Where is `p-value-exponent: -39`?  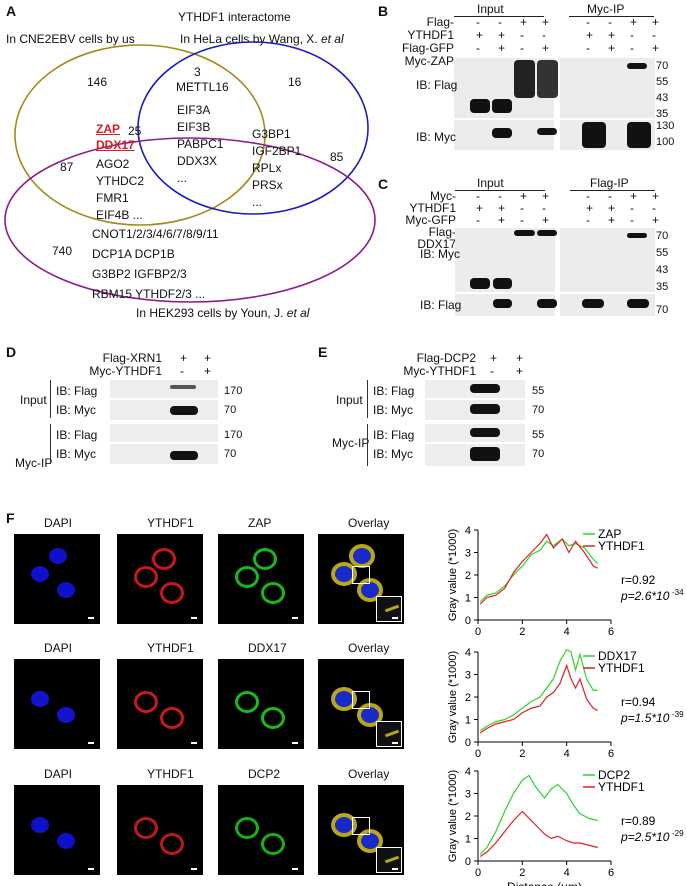 p-value-exponent: -39 is located at coordinates (678, 714).